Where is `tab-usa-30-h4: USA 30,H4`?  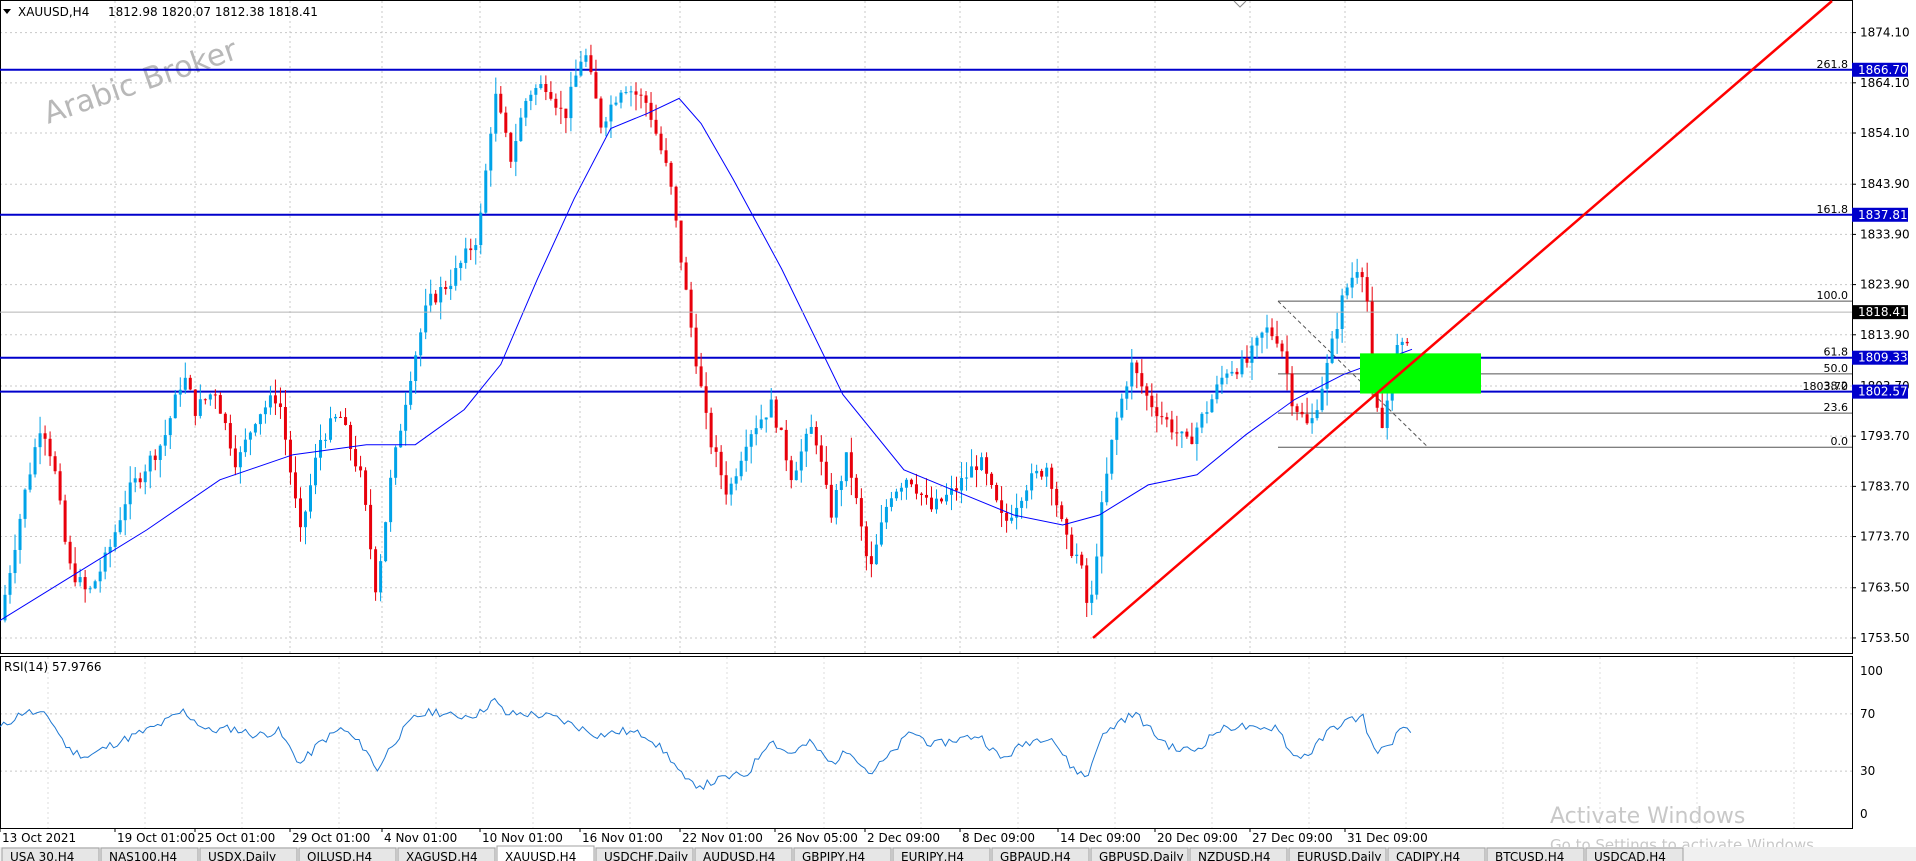
tab-usa-30-h4: USA 30,H4 is located at coordinates (50, 854).